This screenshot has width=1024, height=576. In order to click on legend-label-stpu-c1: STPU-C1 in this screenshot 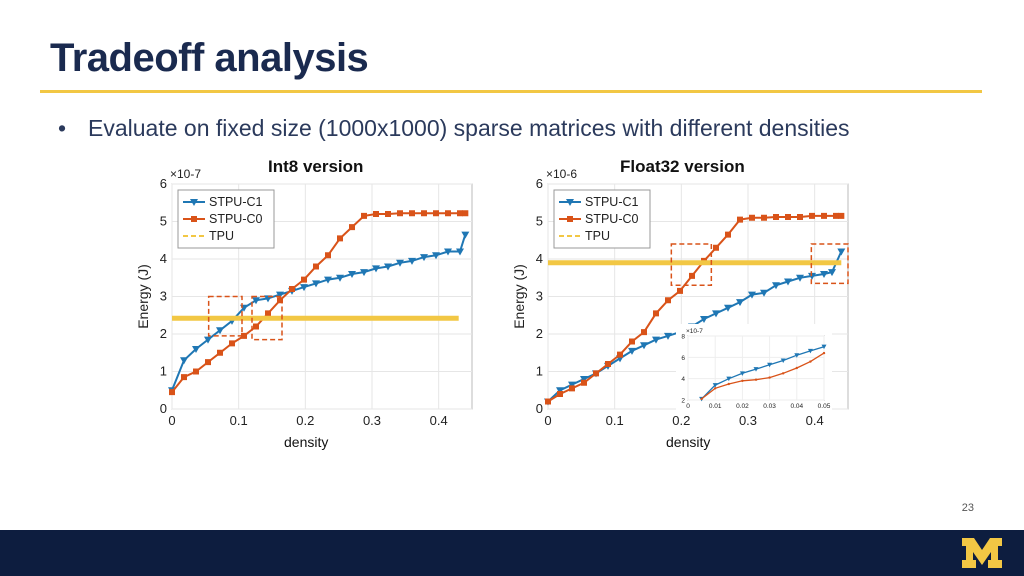, I will do `click(236, 202)`.